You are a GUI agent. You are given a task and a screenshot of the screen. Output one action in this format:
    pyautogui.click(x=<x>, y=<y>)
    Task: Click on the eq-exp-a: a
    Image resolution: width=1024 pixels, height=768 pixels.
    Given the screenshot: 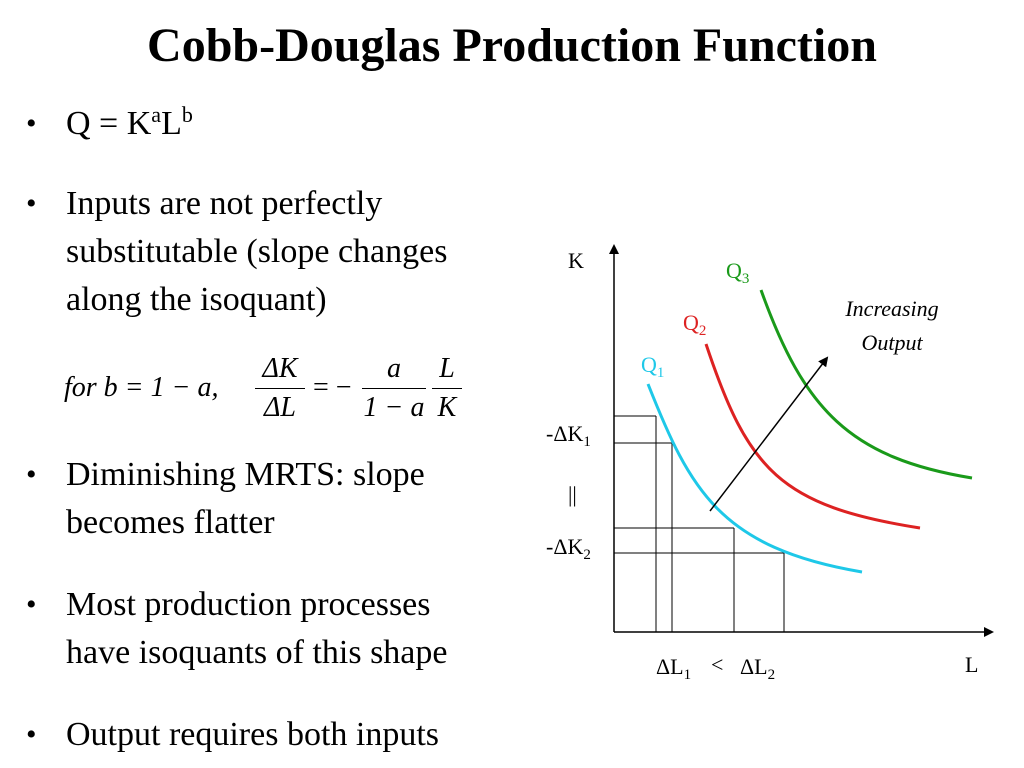 What is the action you would take?
    pyautogui.click(x=156, y=114)
    